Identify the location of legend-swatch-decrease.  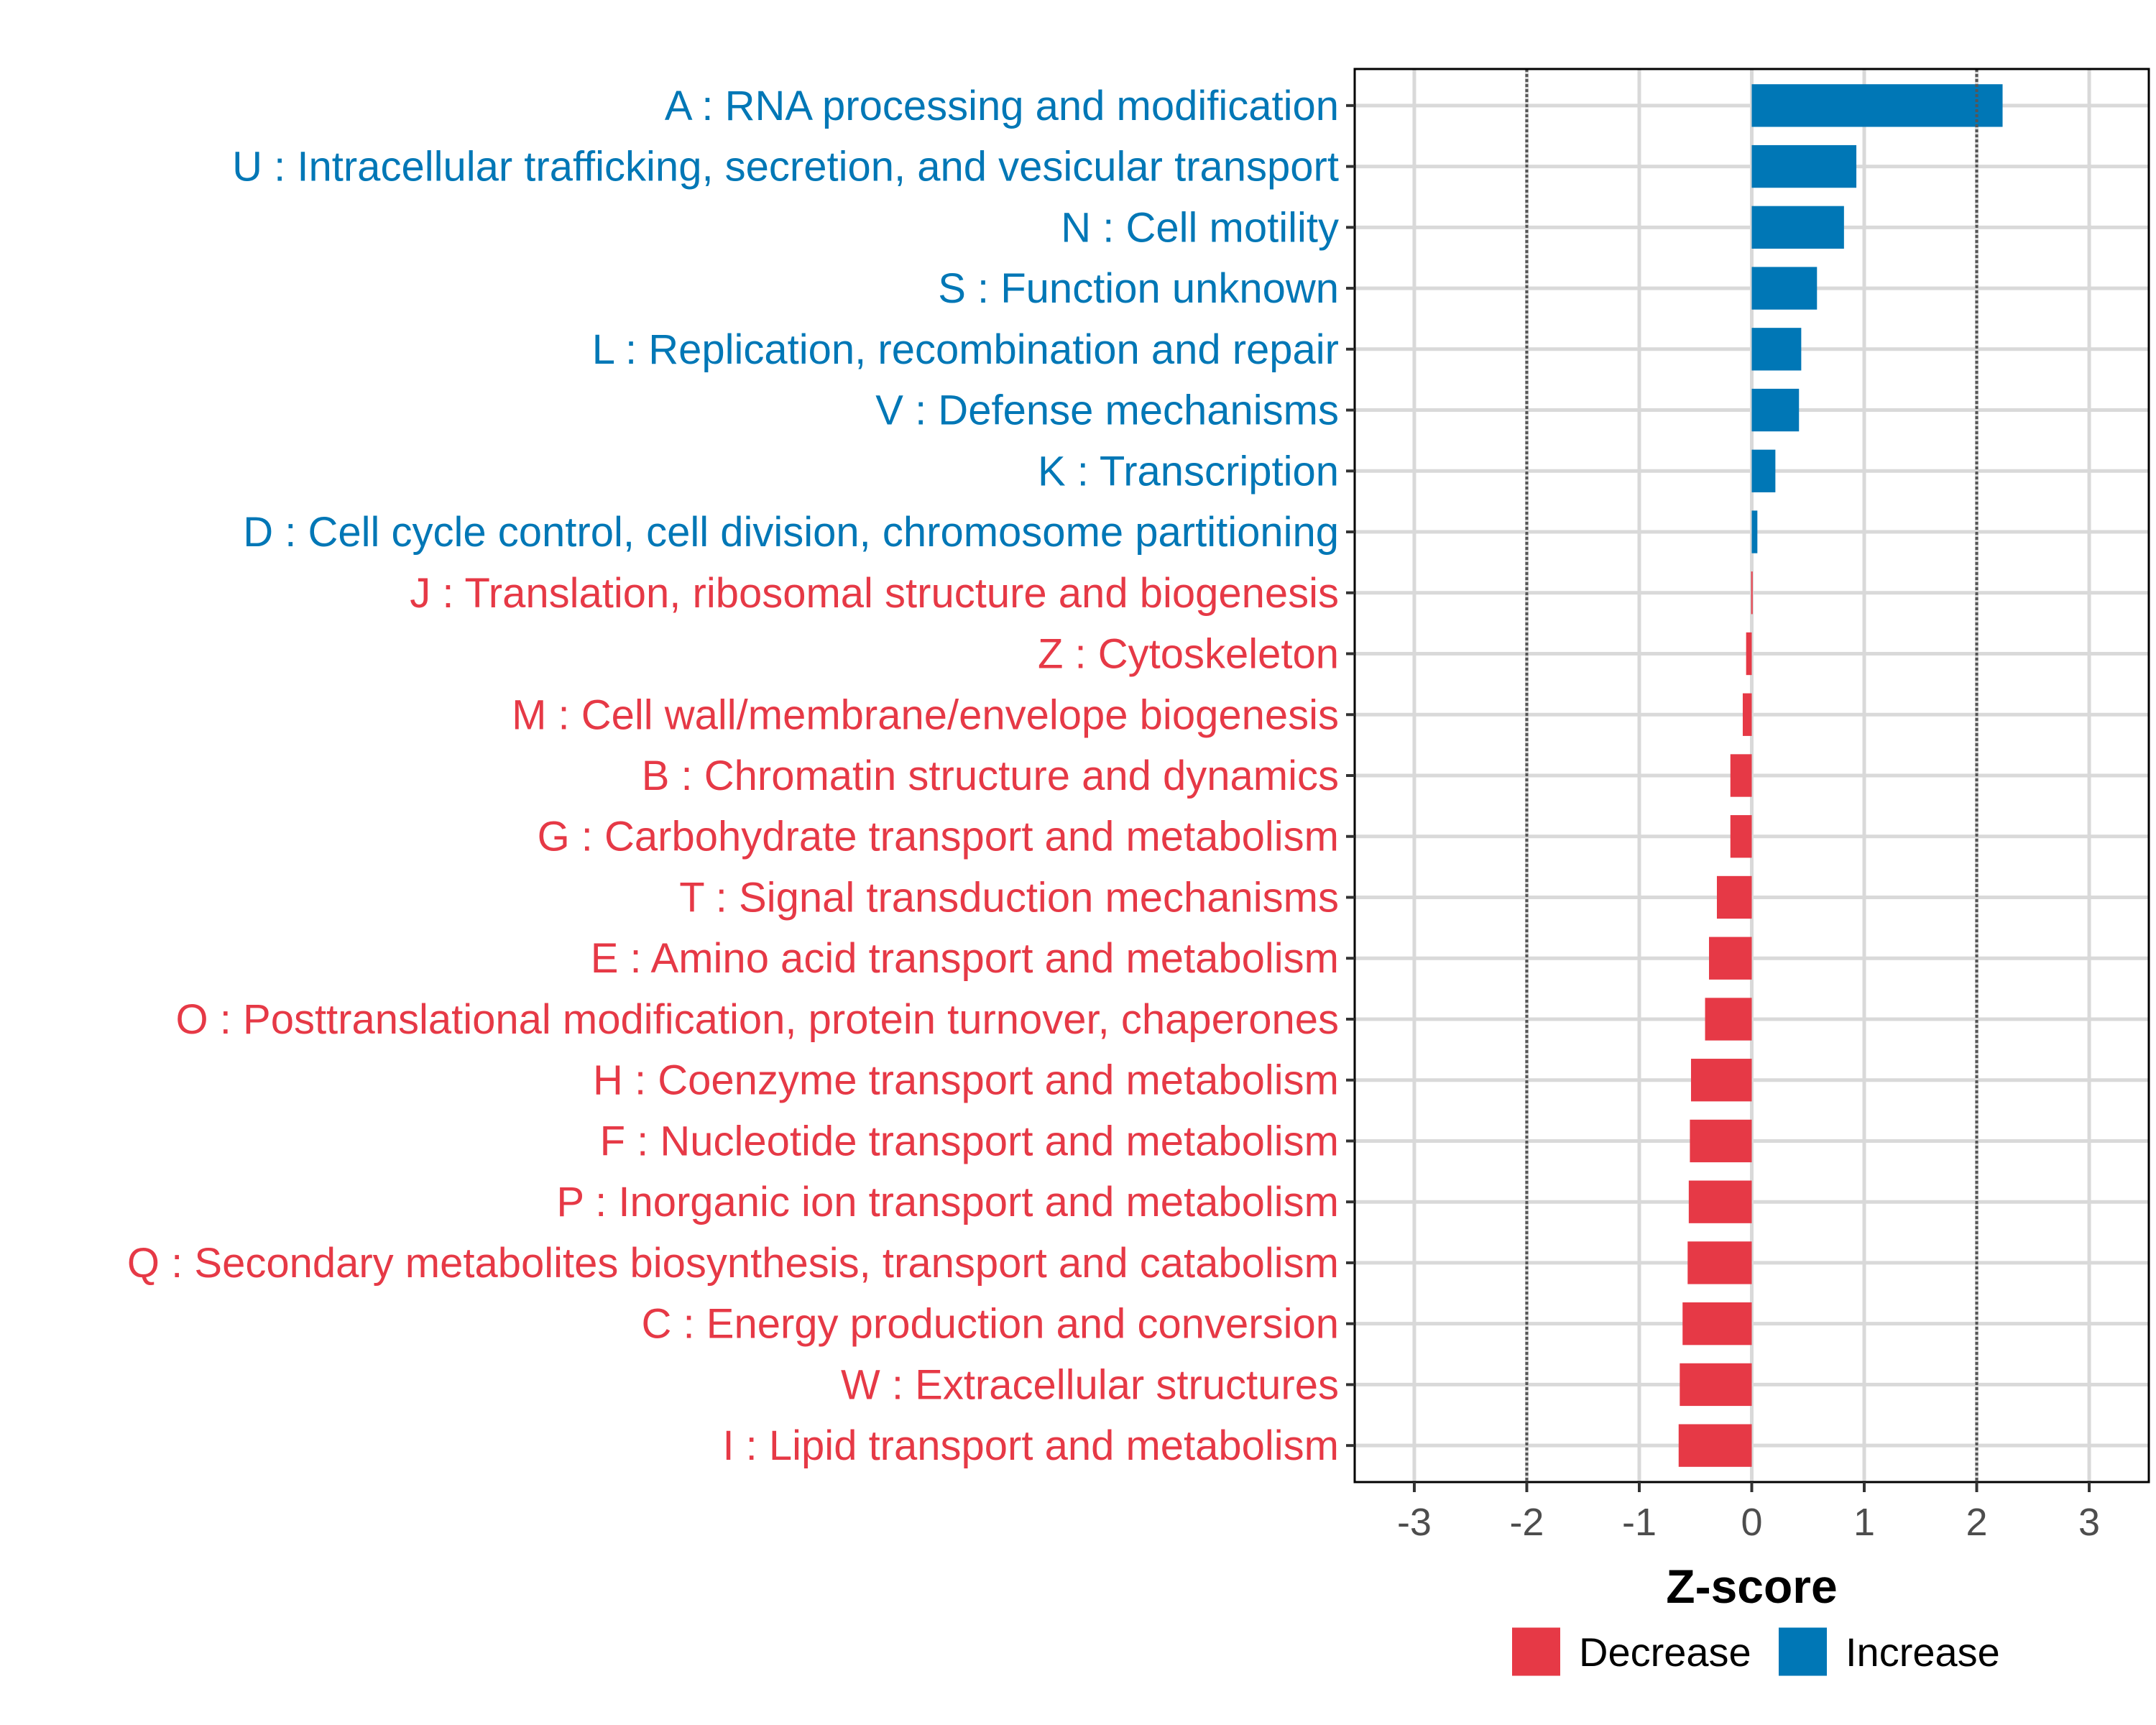
(1536, 1651).